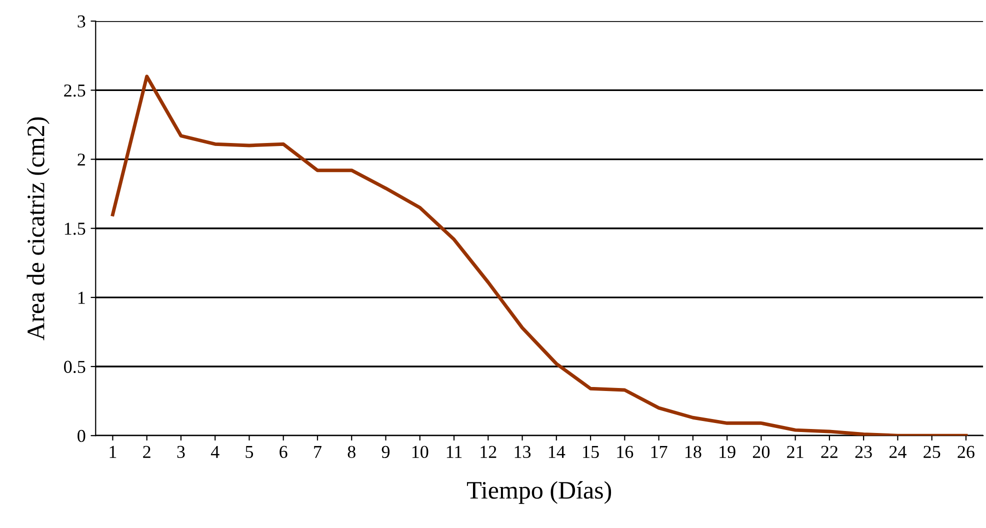 The image size is (986, 528). I want to click on x-tick-label: 5, so click(250, 452).